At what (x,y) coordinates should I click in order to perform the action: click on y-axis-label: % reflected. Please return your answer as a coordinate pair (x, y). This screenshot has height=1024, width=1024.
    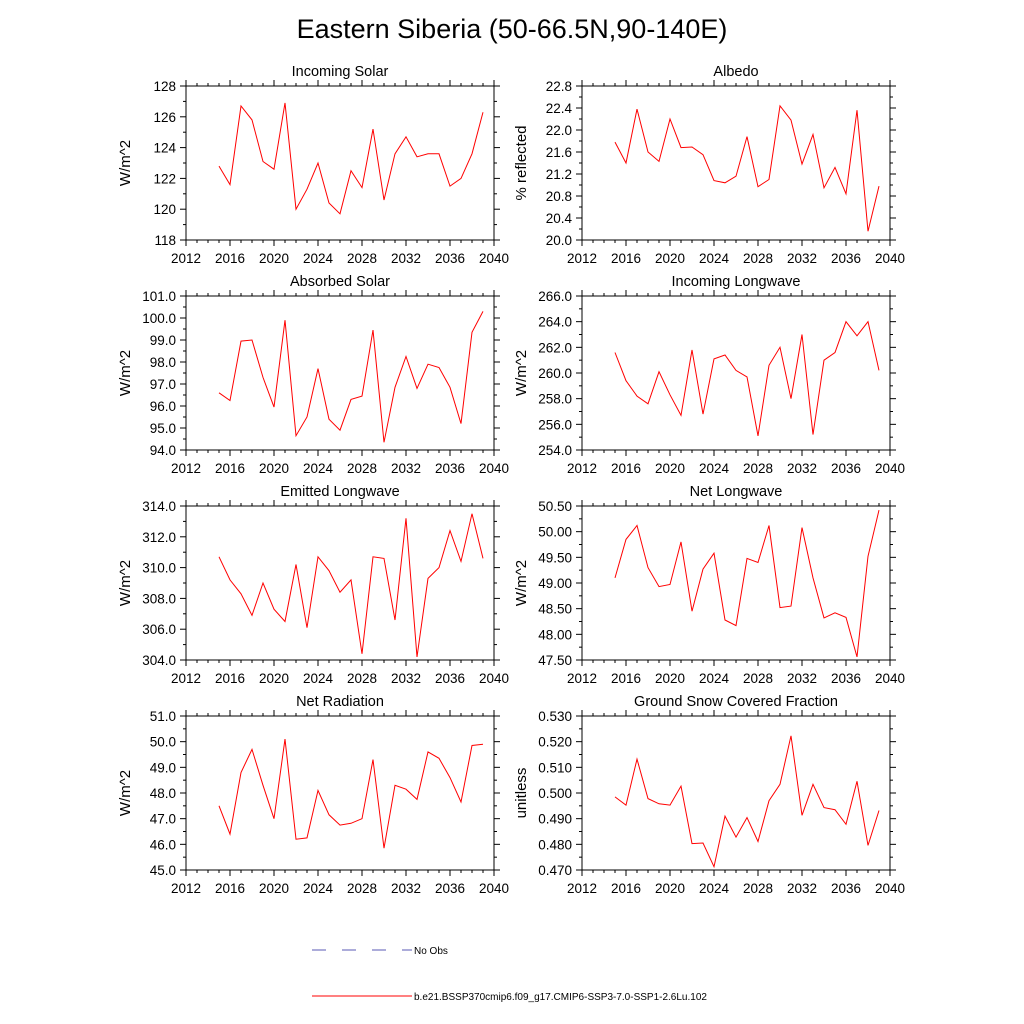
    Looking at the image, I should click on (521, 162).